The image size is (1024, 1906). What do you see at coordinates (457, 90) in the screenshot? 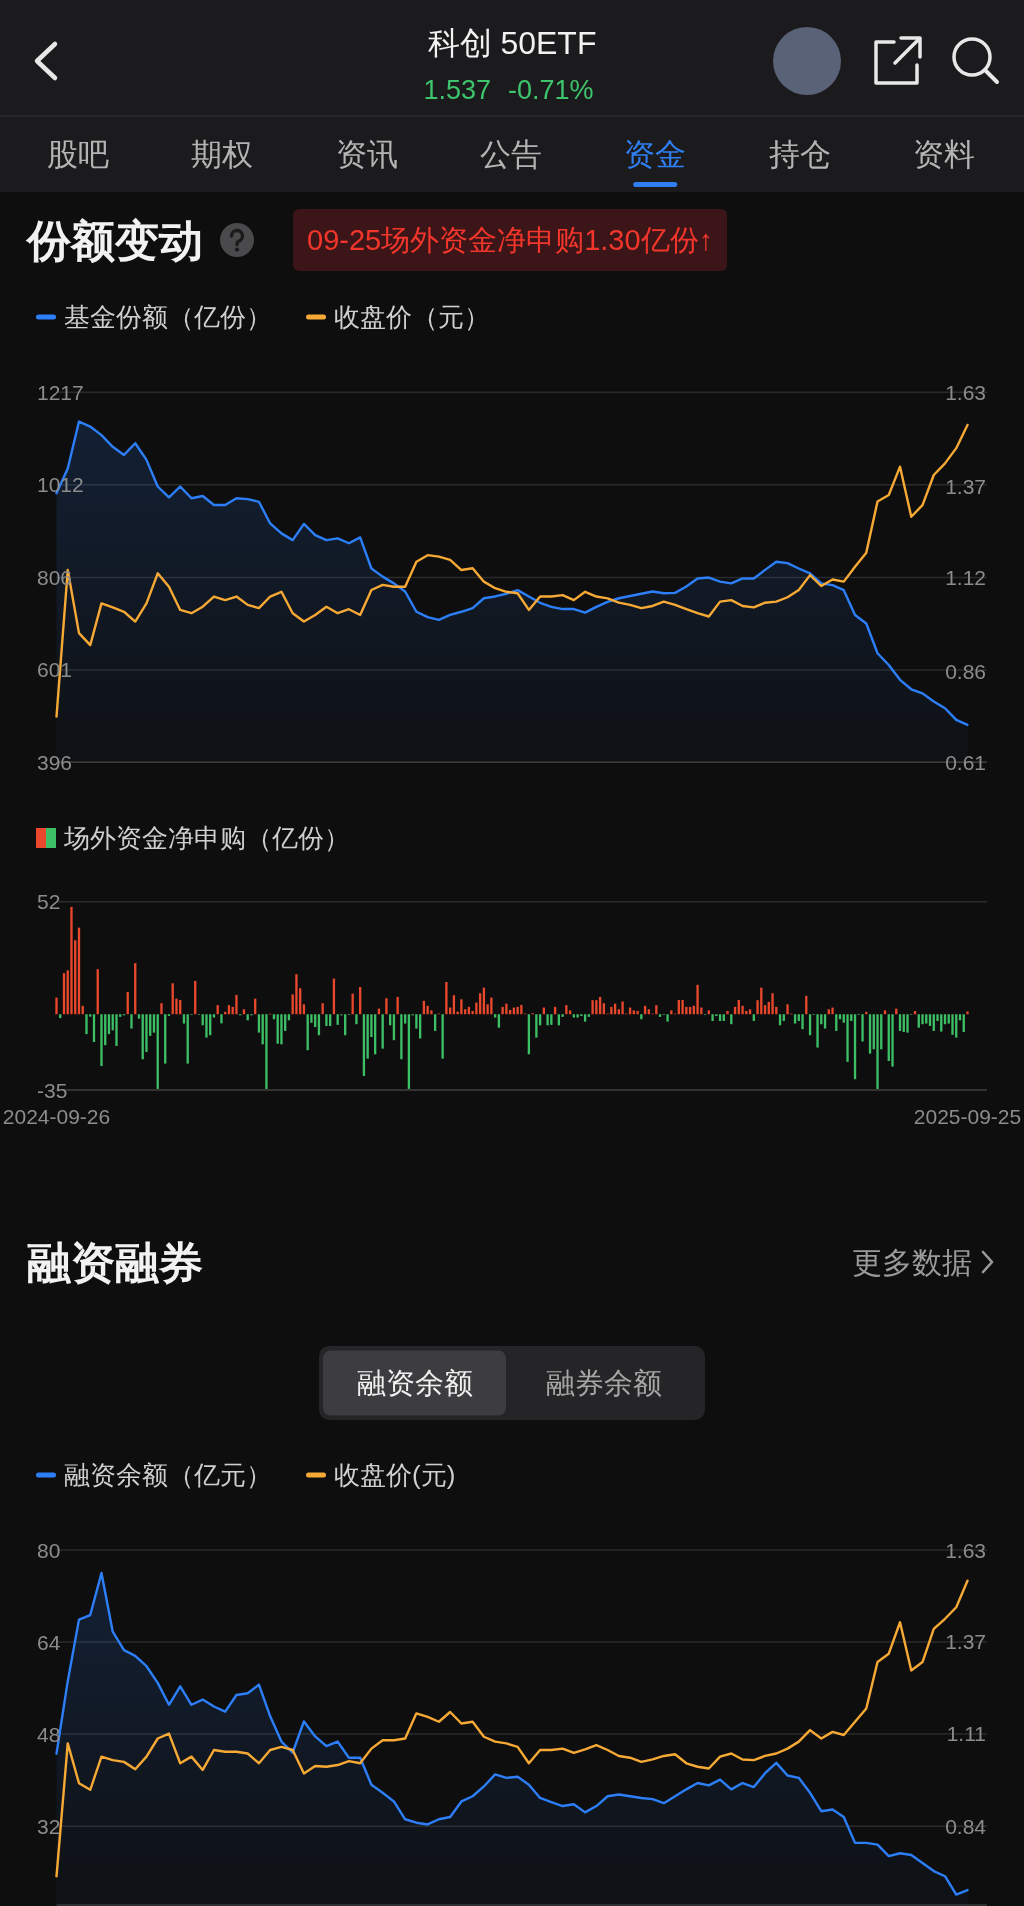
I see `text: 1.537` at bounding box center [457, 90].